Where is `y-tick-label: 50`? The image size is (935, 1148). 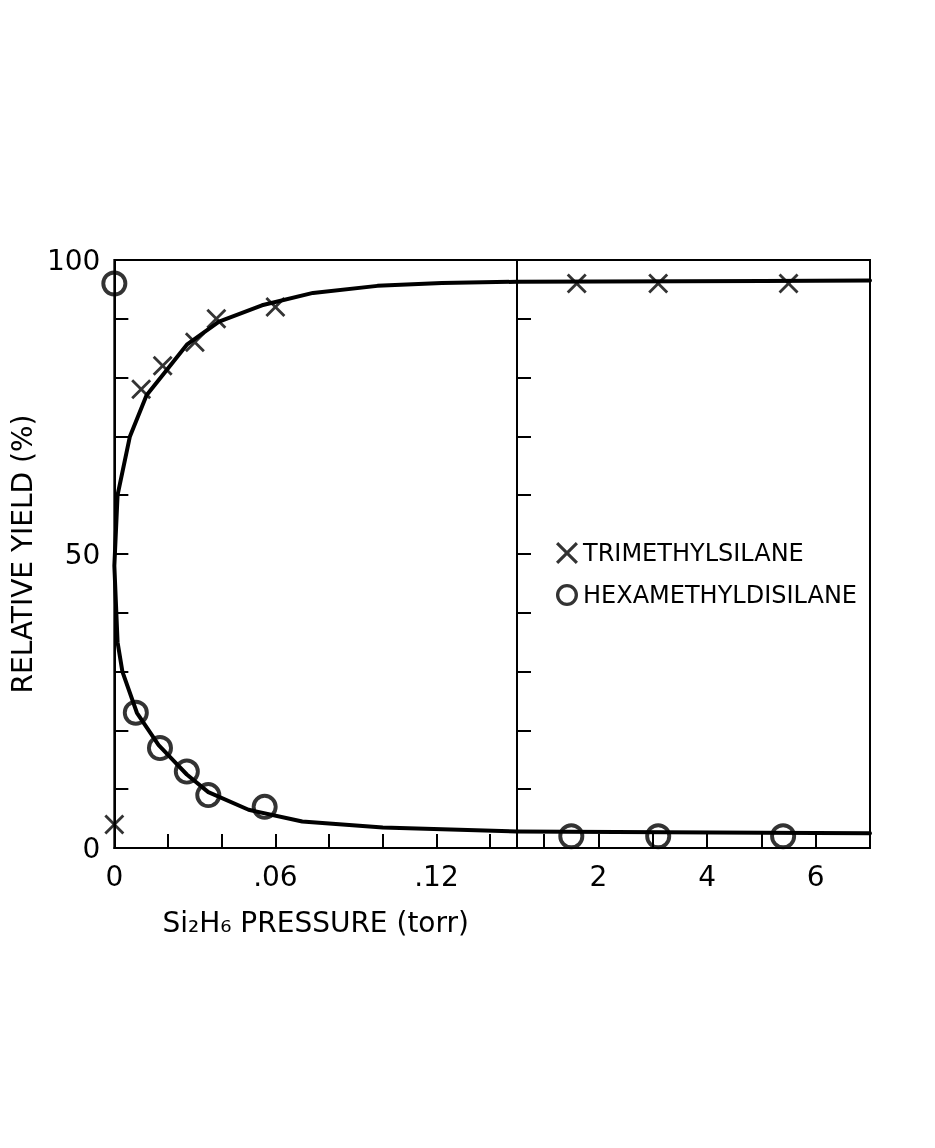 y-tick-label: 50 is located at coordinates (82, 554).